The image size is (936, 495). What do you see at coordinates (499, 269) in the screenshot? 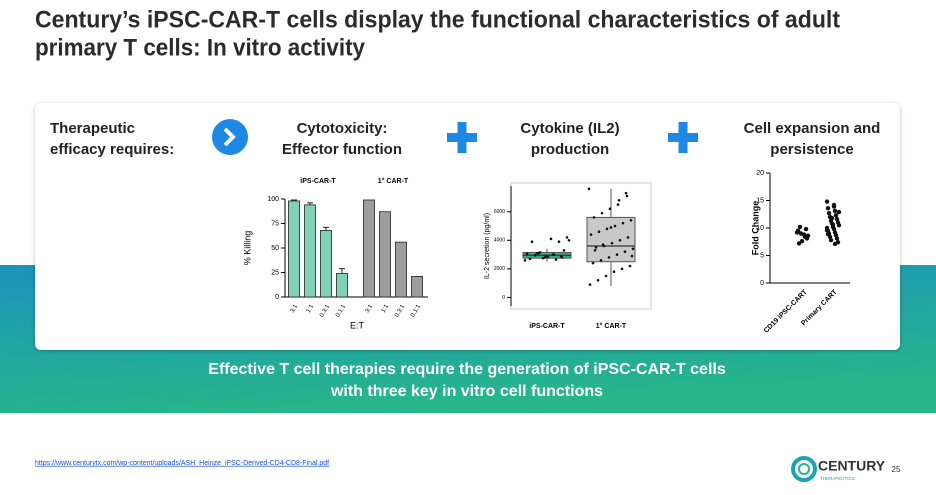
I see `y-tick-label: 2000` at bounding box center [499, 269].